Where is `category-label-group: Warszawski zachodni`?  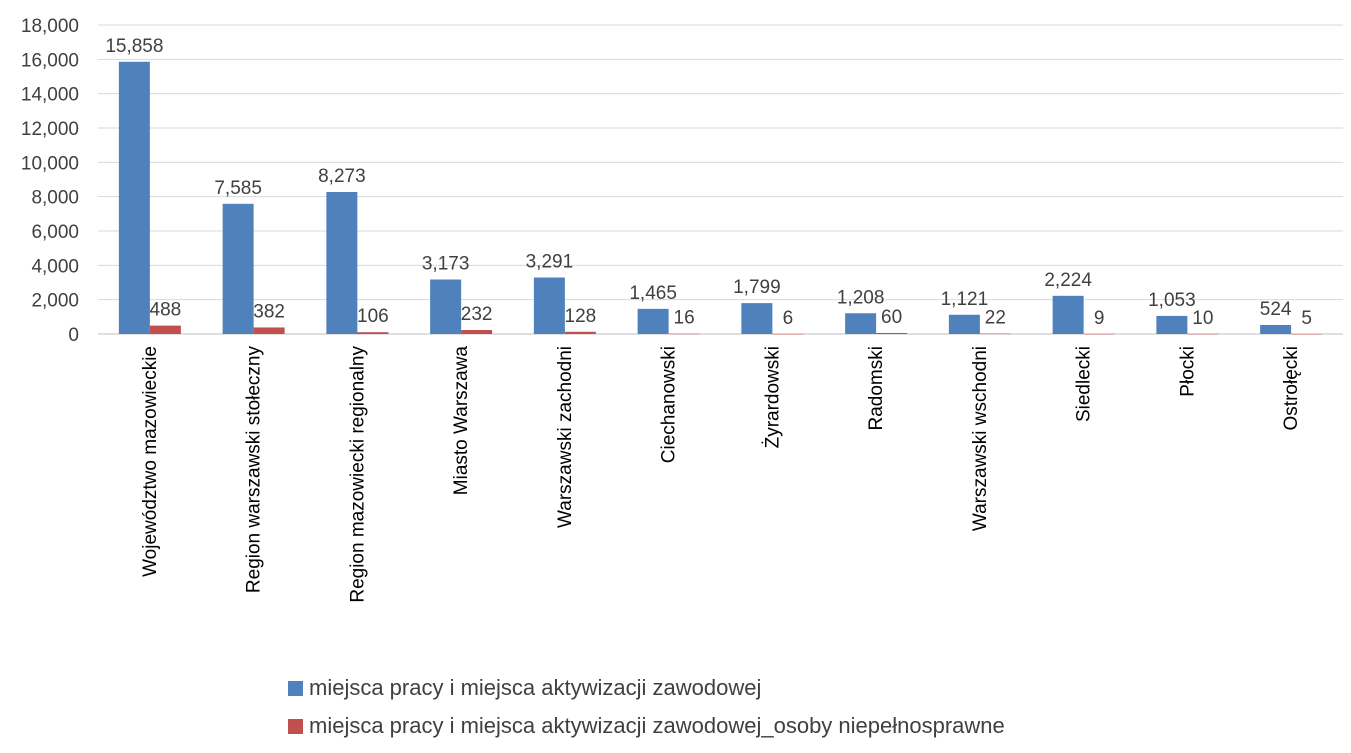
category-label-group: Warszawski zachodni is located at coordinates (565, 437).